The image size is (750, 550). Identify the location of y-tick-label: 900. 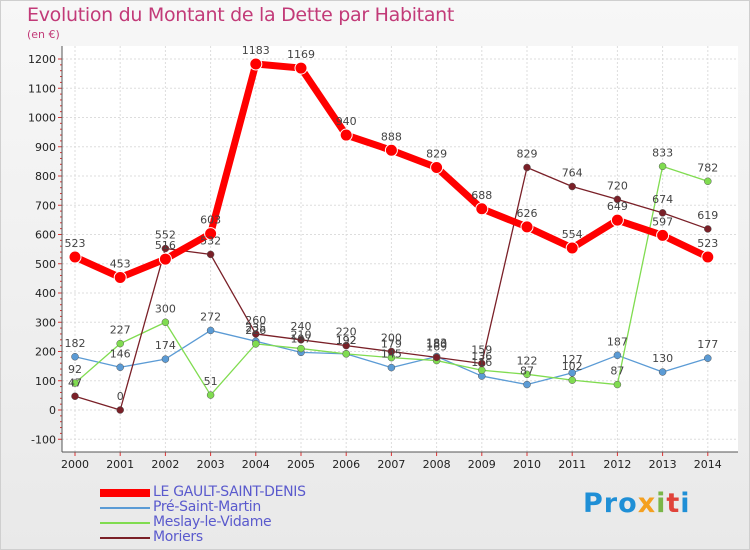
(45, 147).